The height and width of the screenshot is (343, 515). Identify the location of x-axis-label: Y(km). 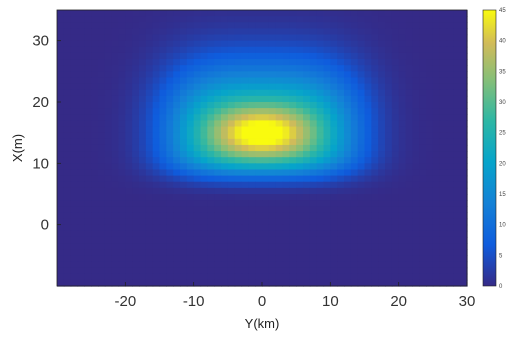
(262, 323).